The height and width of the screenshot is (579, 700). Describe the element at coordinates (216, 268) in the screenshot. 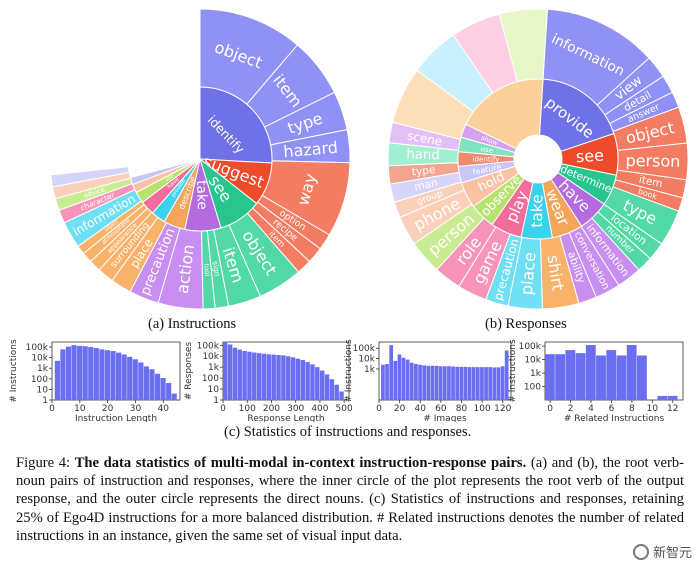

I see `instr-outer-label: sign` at that location.